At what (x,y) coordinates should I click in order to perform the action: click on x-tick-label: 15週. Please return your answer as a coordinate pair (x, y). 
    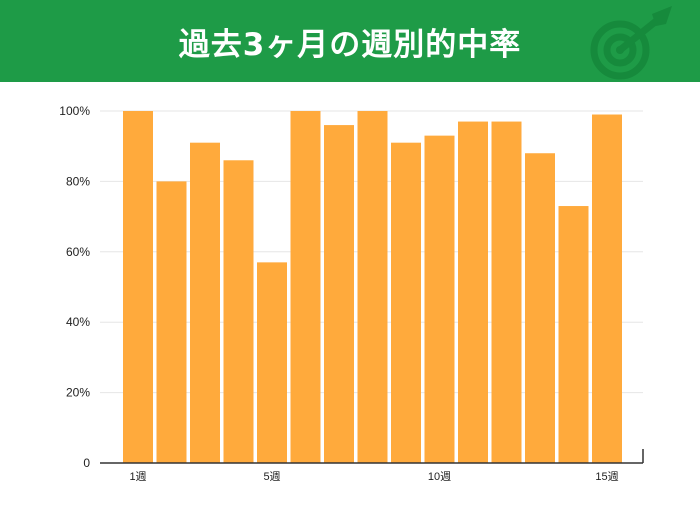
    Looking at the image, I should click on (606, 476).